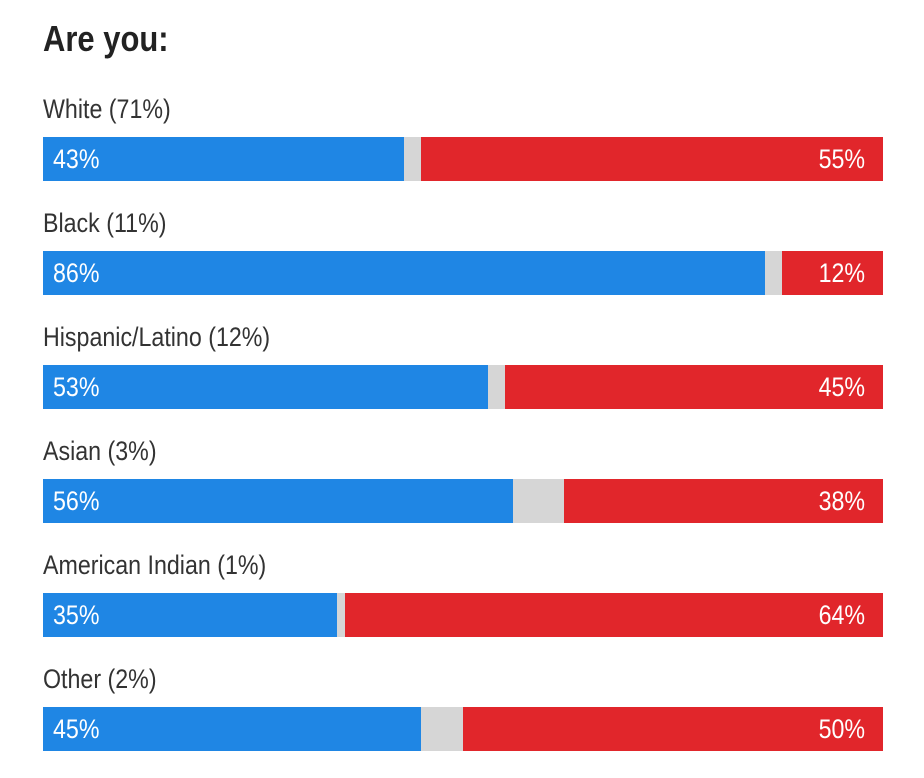  I want to click on value-label-red: 12%, so click(841, 273).